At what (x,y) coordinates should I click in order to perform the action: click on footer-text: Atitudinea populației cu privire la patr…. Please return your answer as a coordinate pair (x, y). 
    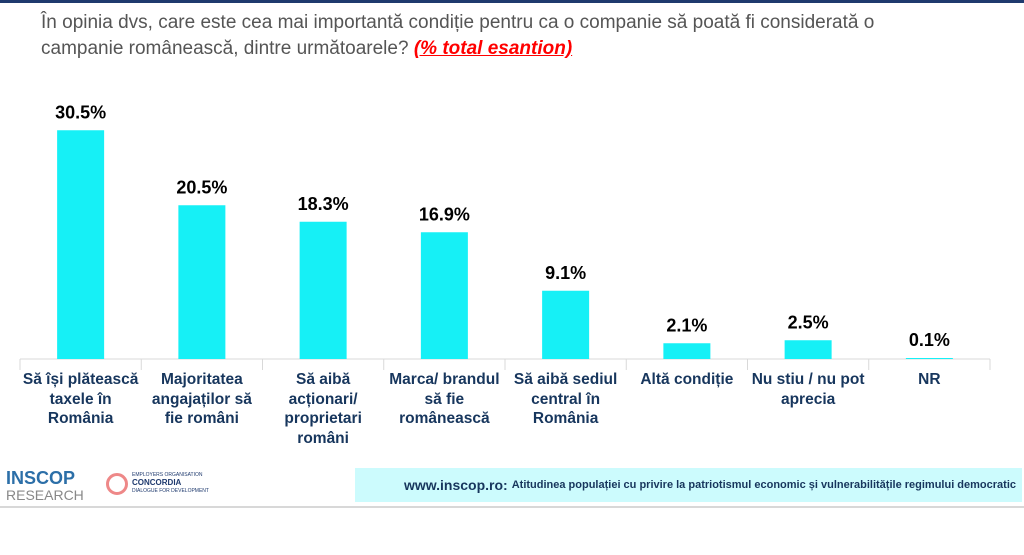
    Looking at the image, I should click on (763, 485).